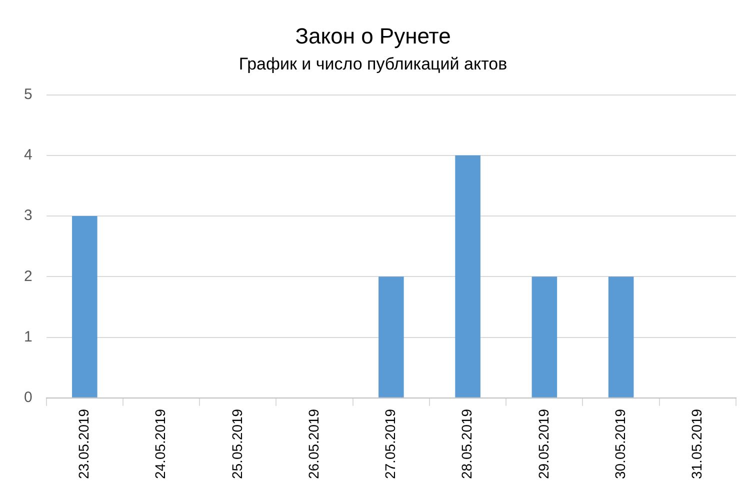 The height and width of the screenshot is (490, 752). What do you see at coordinates (84, 444) in the screenshot?
I see `x-tick-label: 23.05.2019` at bounding box center [84, 444].